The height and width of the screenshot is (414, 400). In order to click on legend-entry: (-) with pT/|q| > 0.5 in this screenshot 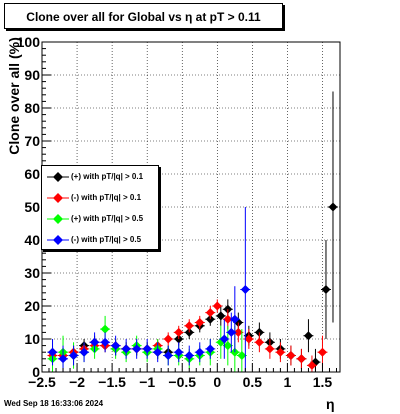, I will do `click(101, 240)`.